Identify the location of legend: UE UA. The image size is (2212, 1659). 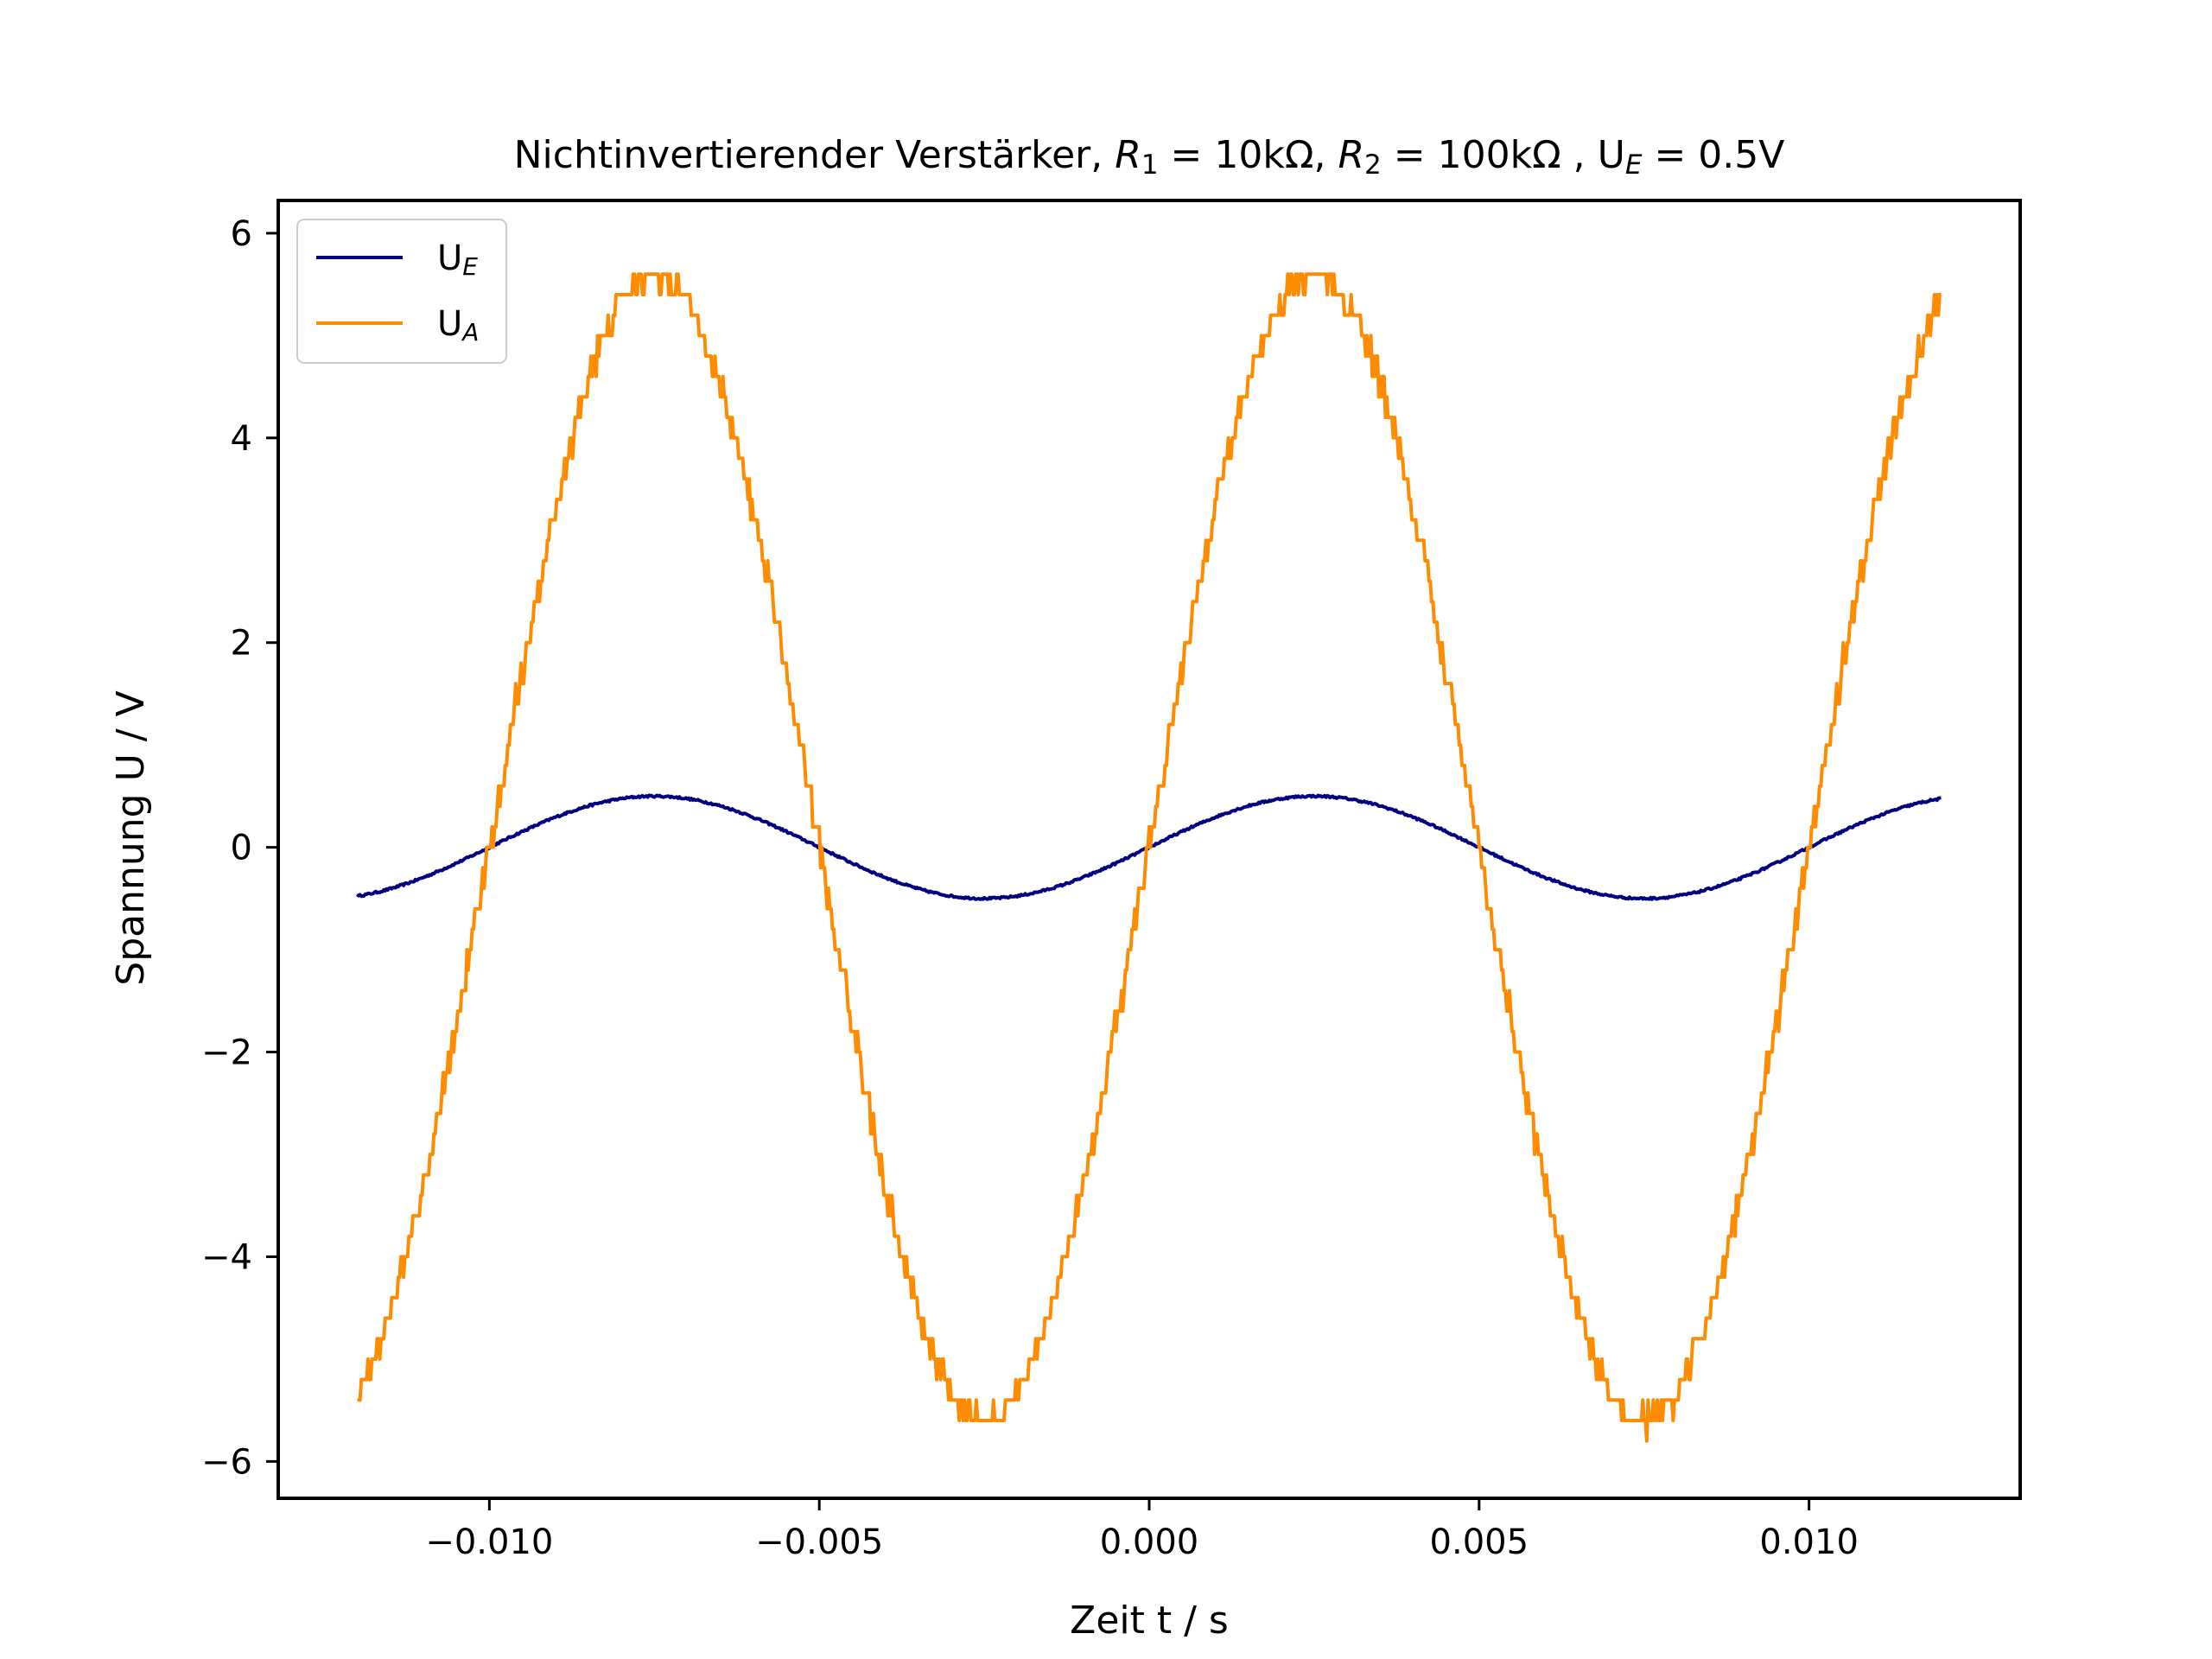
(401, 291).